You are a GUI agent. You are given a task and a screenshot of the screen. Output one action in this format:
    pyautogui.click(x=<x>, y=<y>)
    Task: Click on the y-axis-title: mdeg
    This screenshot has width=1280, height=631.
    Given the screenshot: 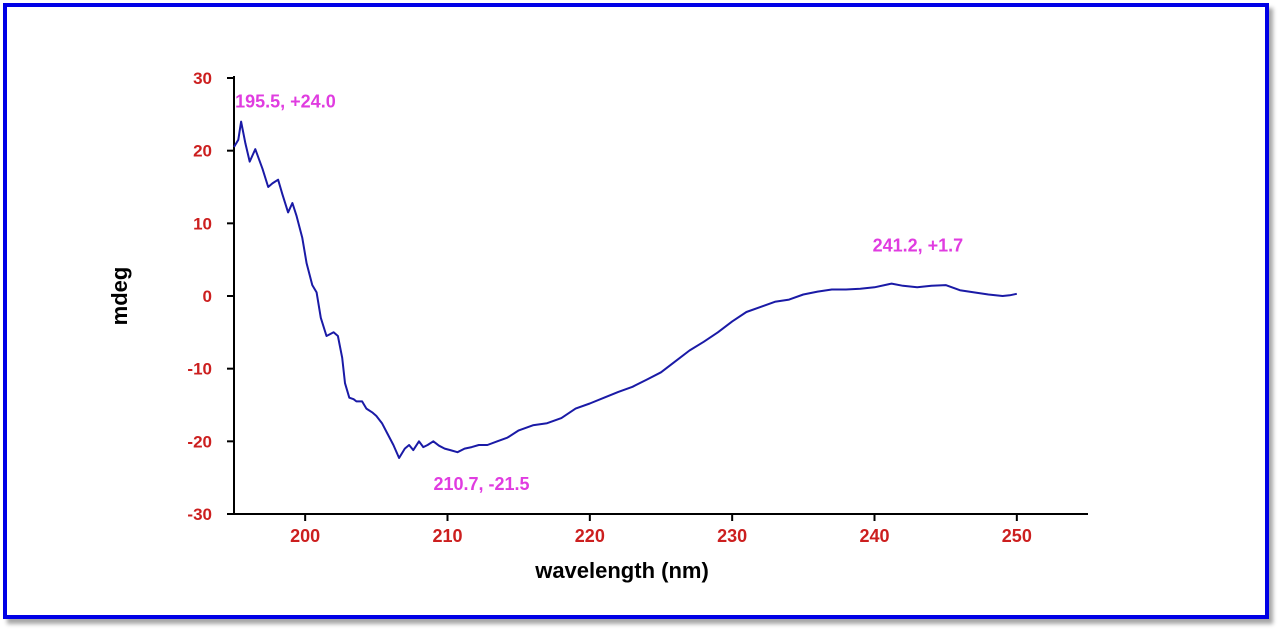 What is the action you would take?
    pyautogui.click(x=119, y=296)
    